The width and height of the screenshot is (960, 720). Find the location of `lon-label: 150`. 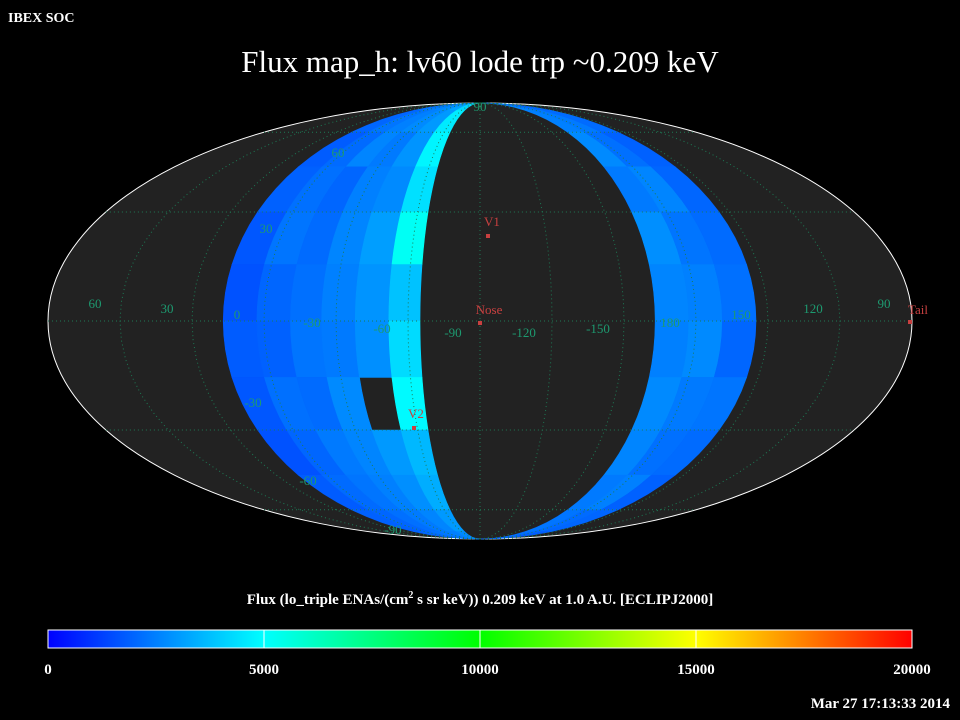

lon-label: 150 is located at coordinates (741, 314).